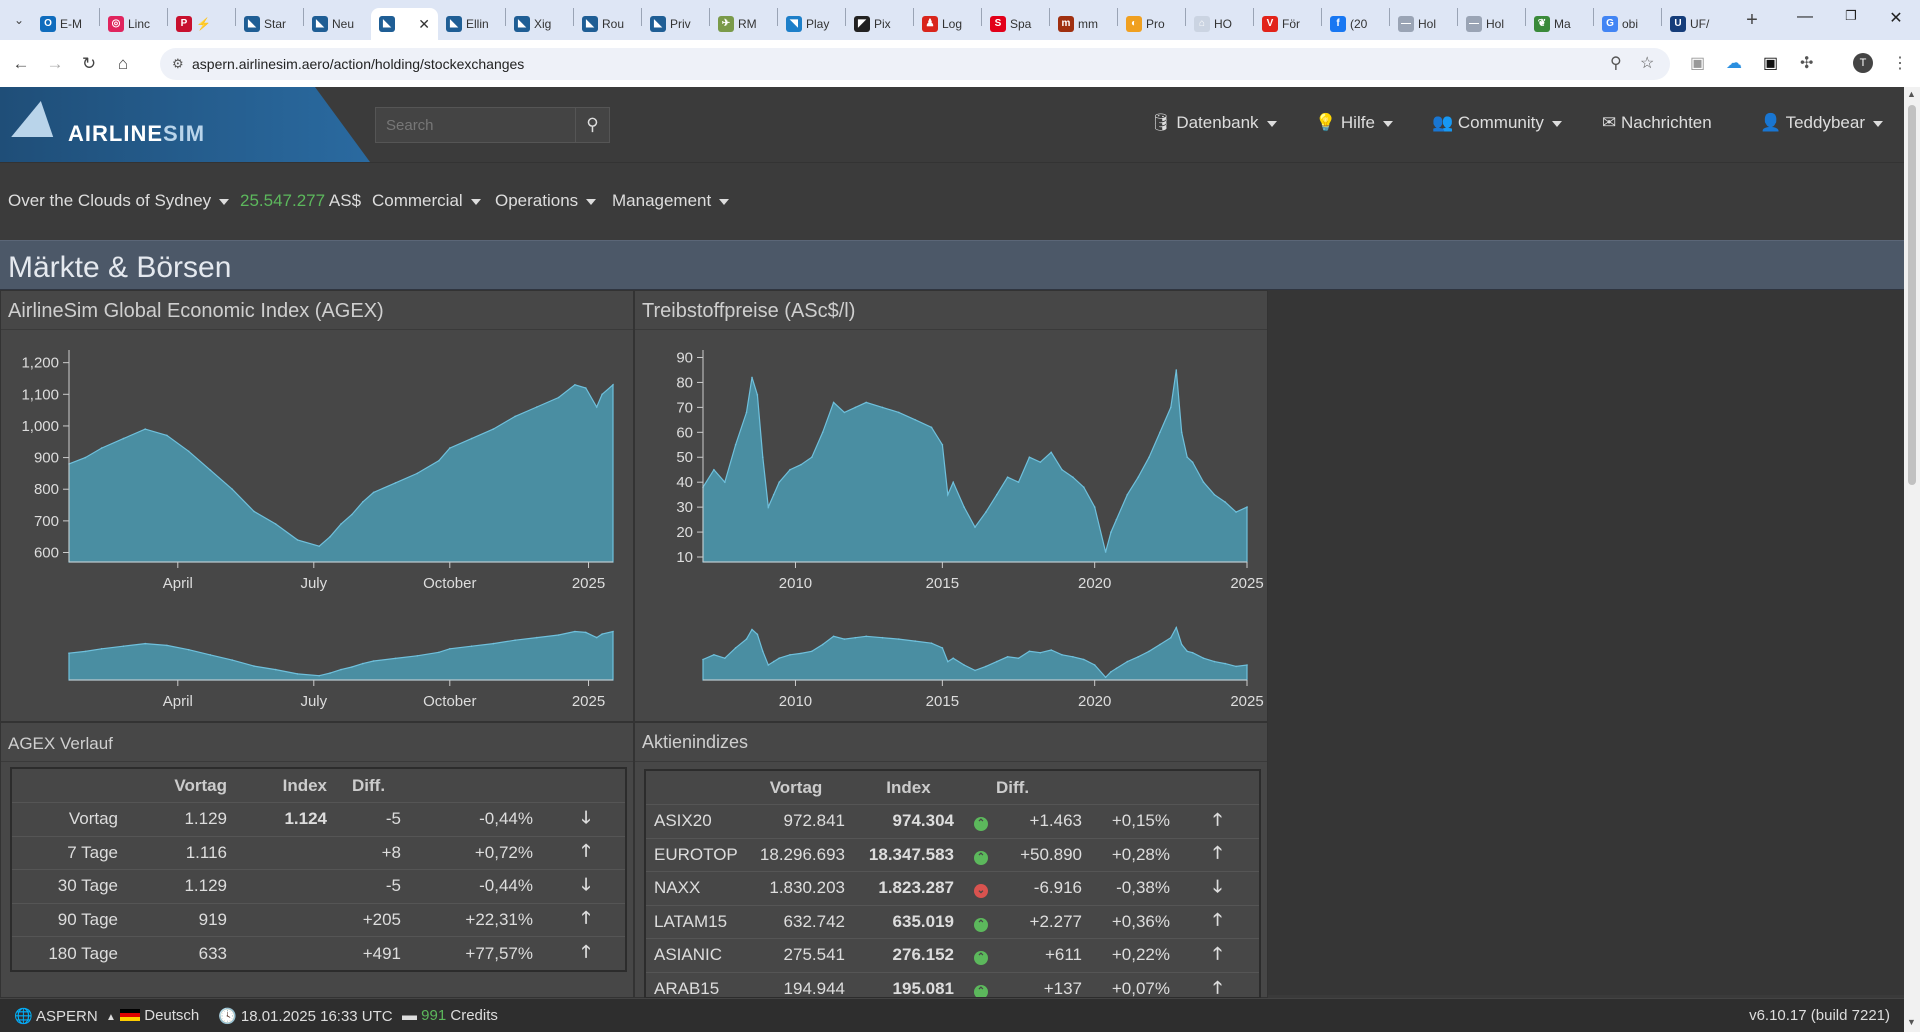  Describe the element at coordinates (65, 24) in the screenshot. I see `browser-tab: O E-M` at that location.